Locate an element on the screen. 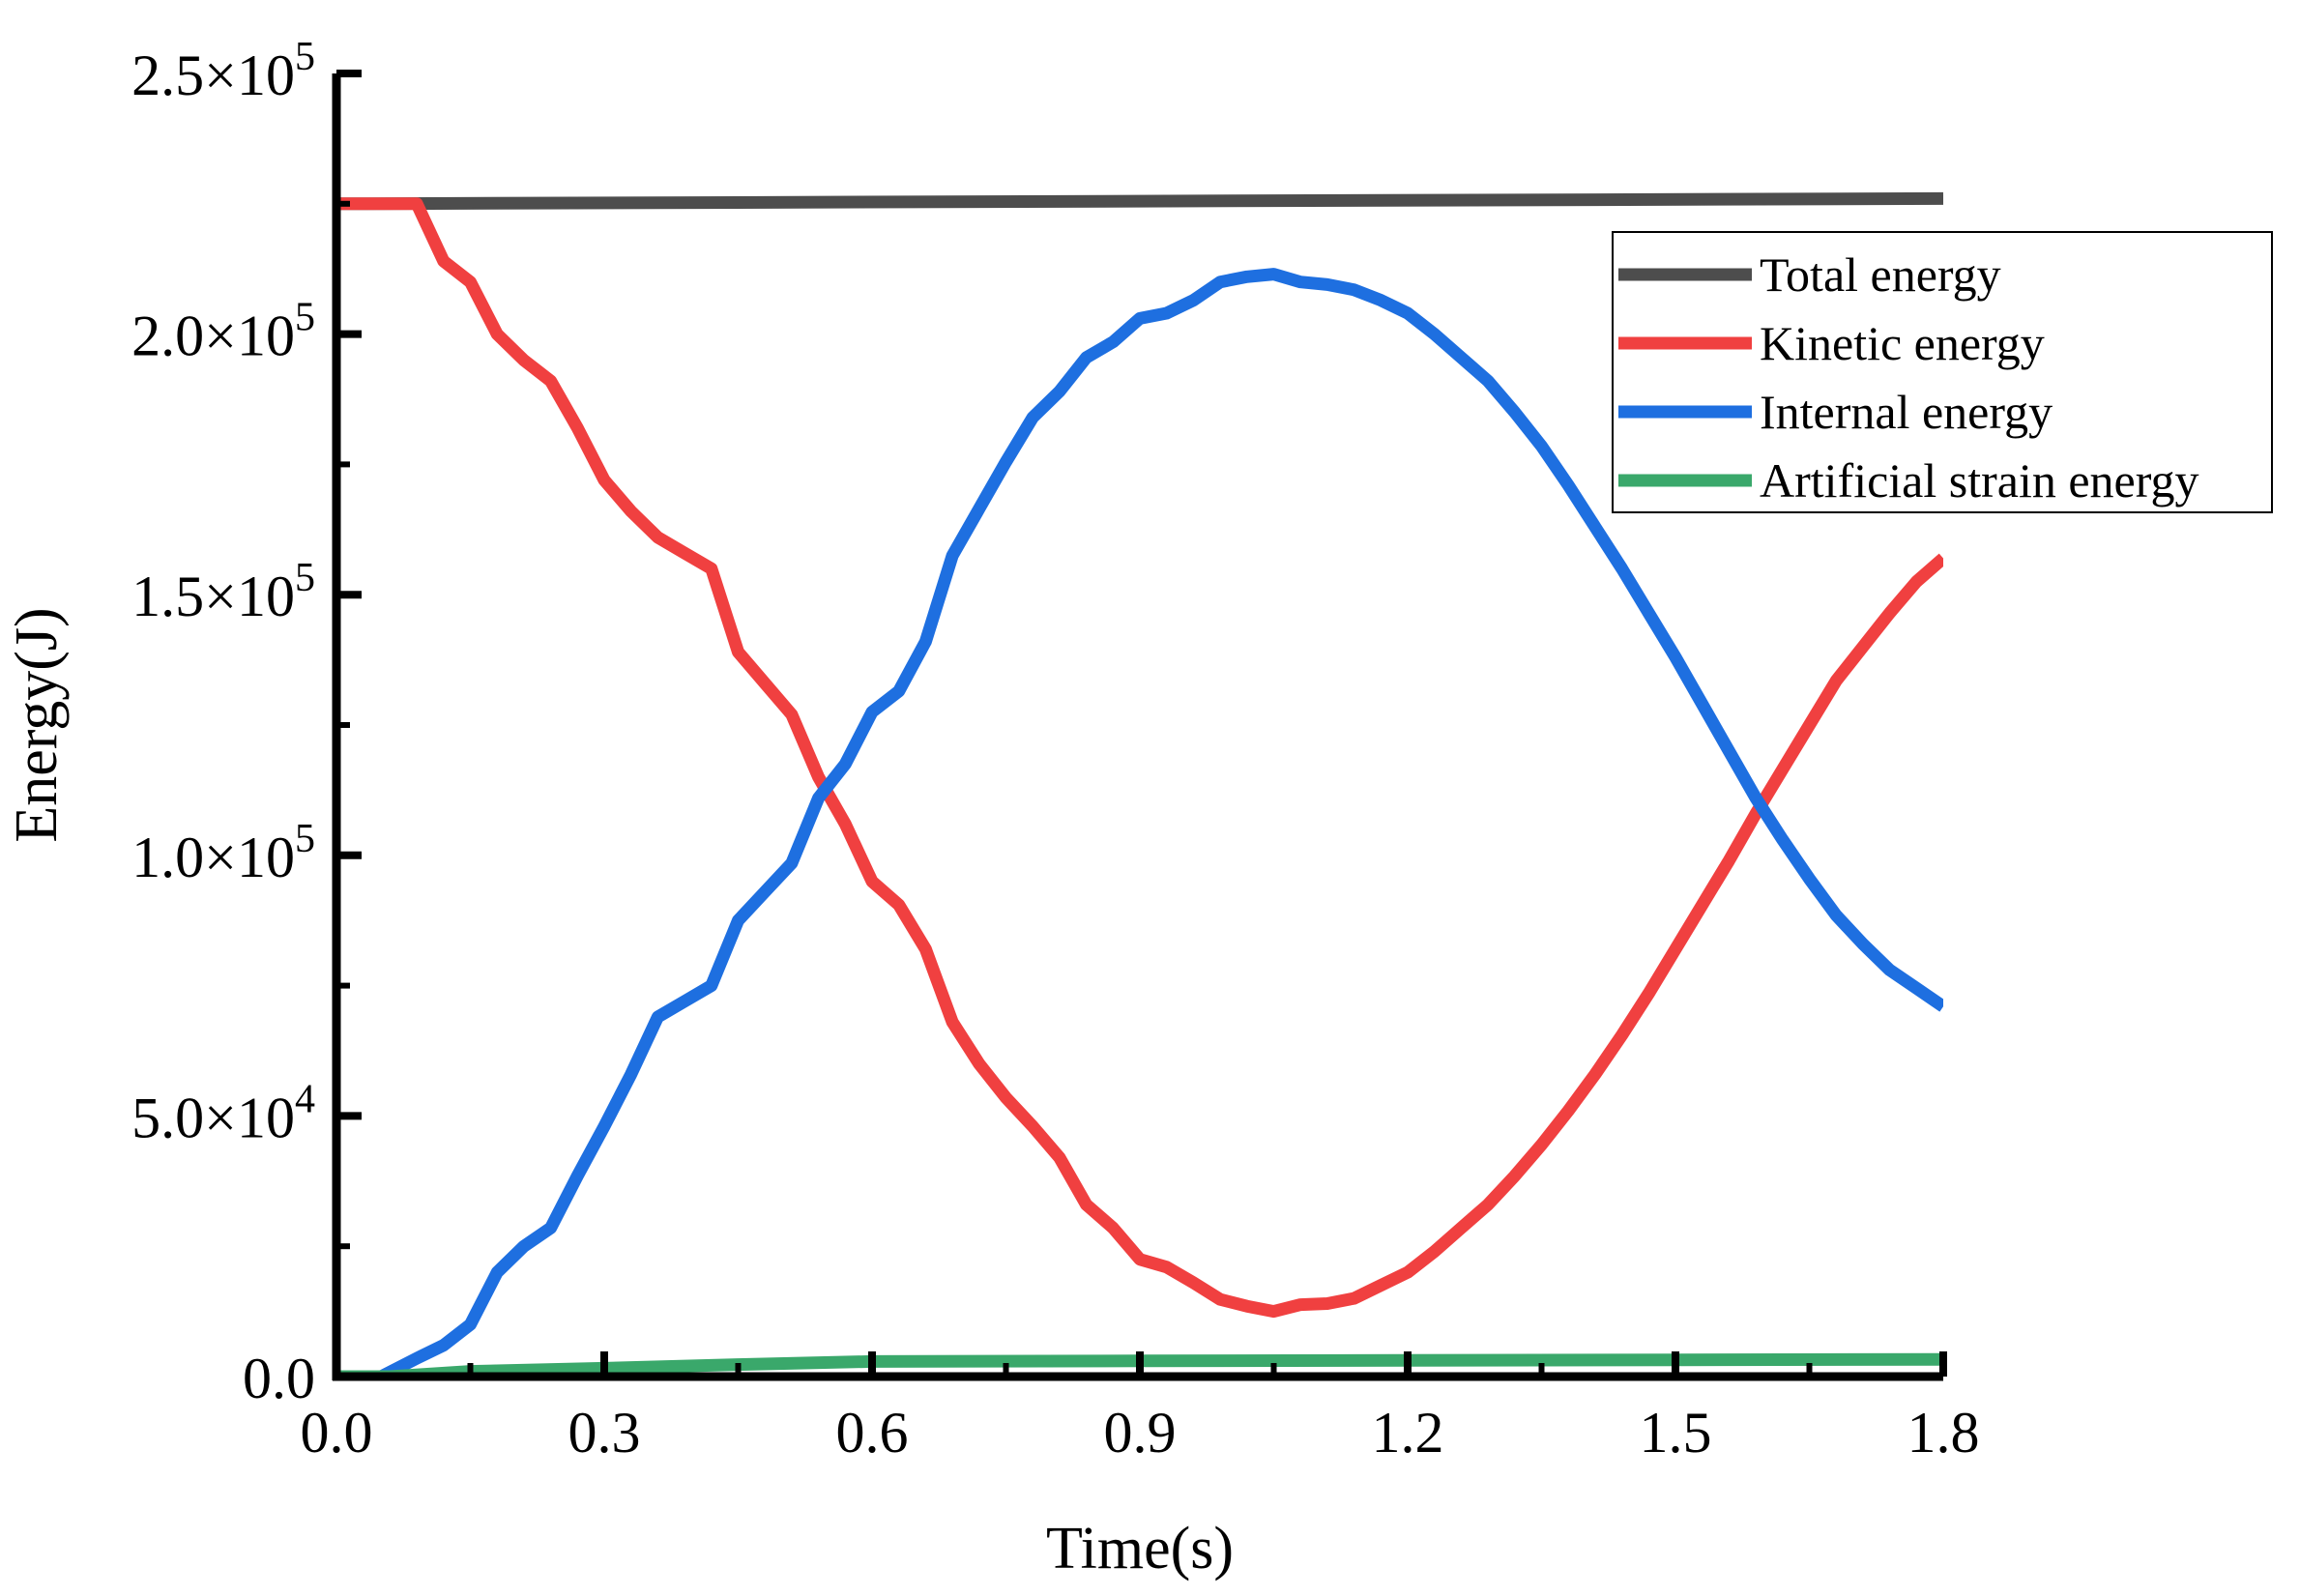 The image size is (2300, 1596). x-tick-label: 1.2 is located at coordinates (1408, 1433).